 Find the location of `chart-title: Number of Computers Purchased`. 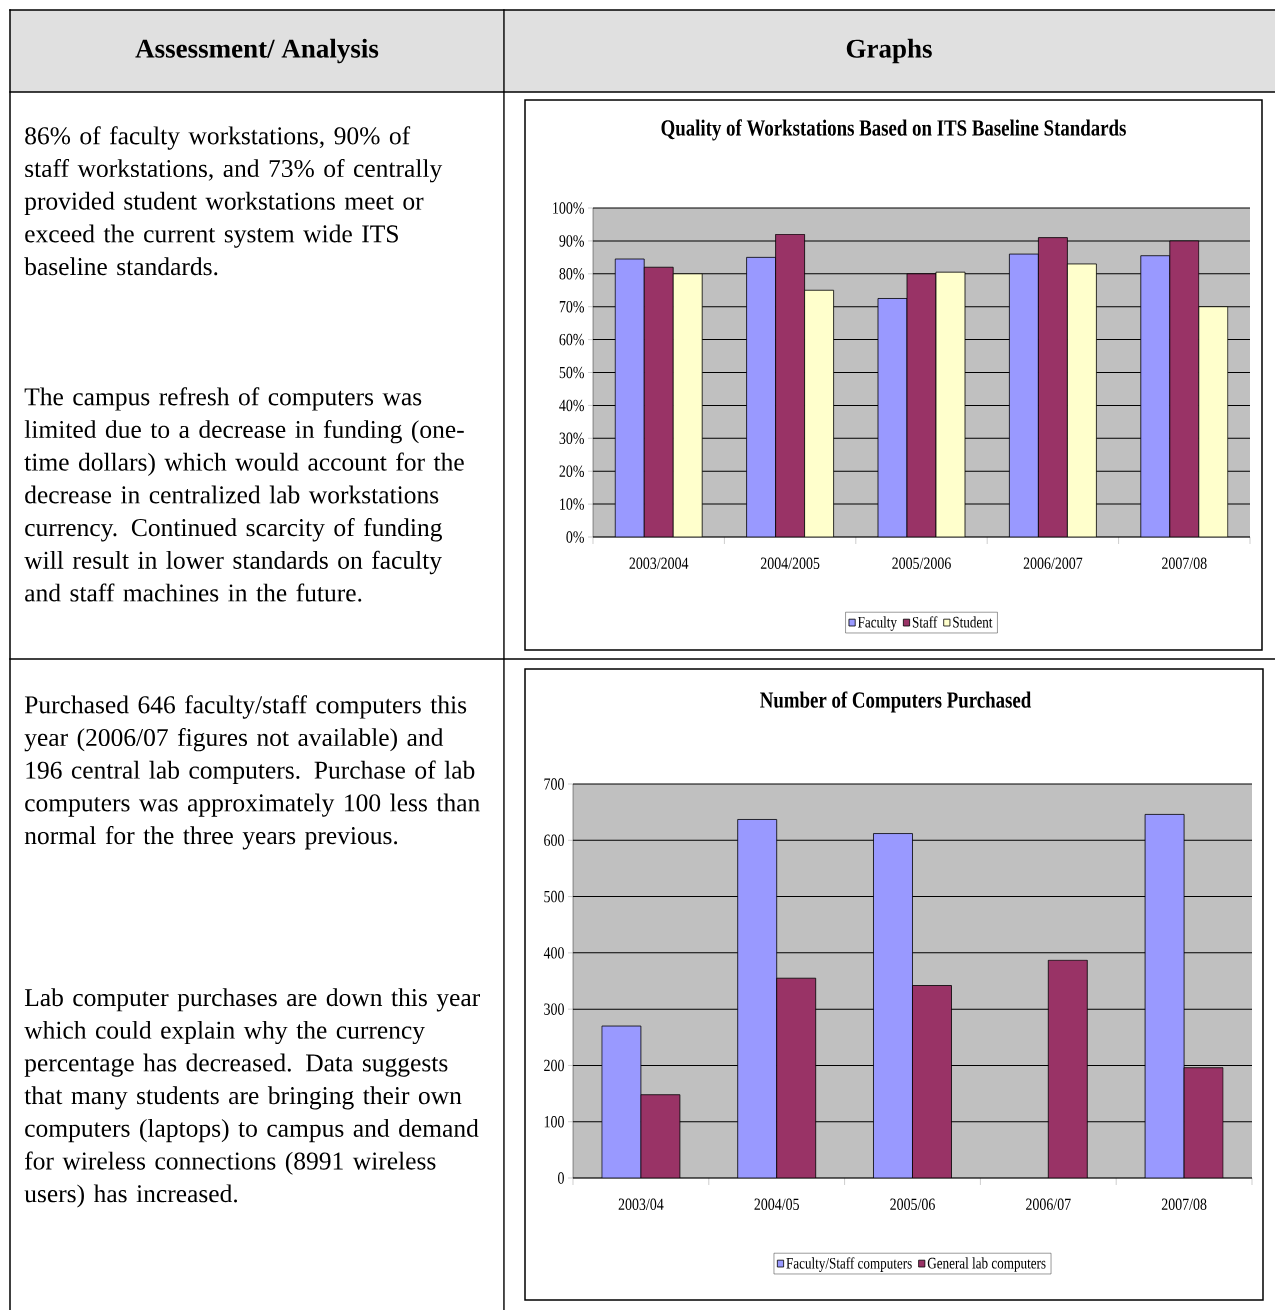

chart-title: Number of Computers Purchased is located at coordinates (896, 702).